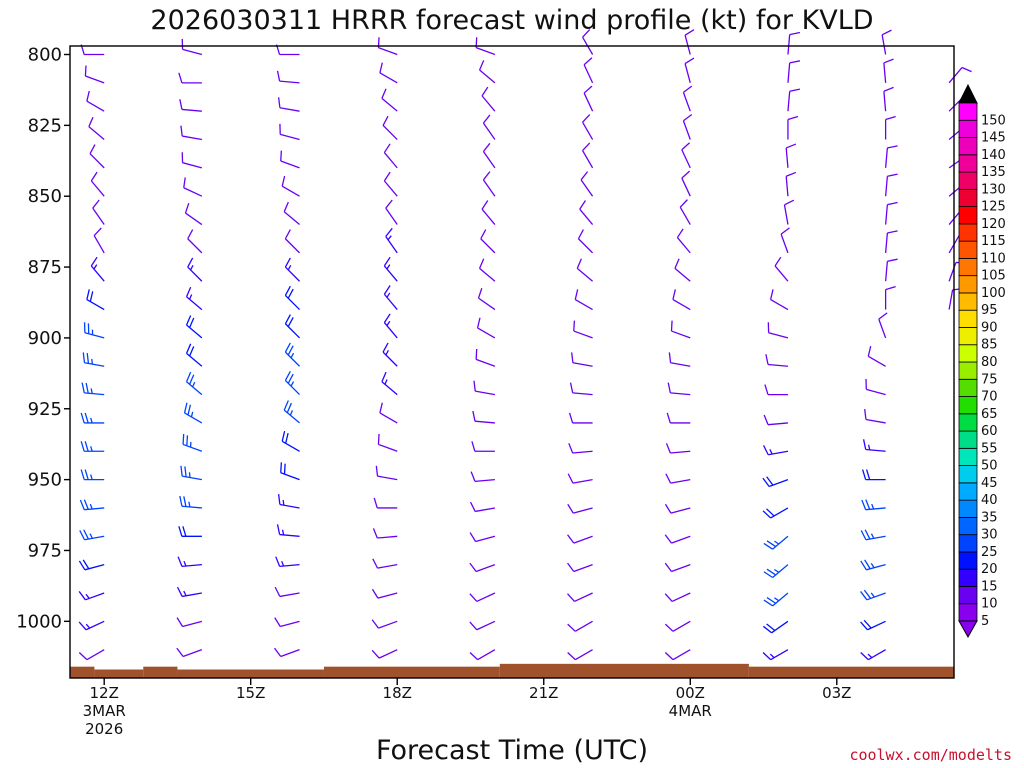 This screenshot has width=1024, height=768. Describe the element at coordinates (104, 729) in the screenshot. I see `x-tick-label: 2026` at that location.